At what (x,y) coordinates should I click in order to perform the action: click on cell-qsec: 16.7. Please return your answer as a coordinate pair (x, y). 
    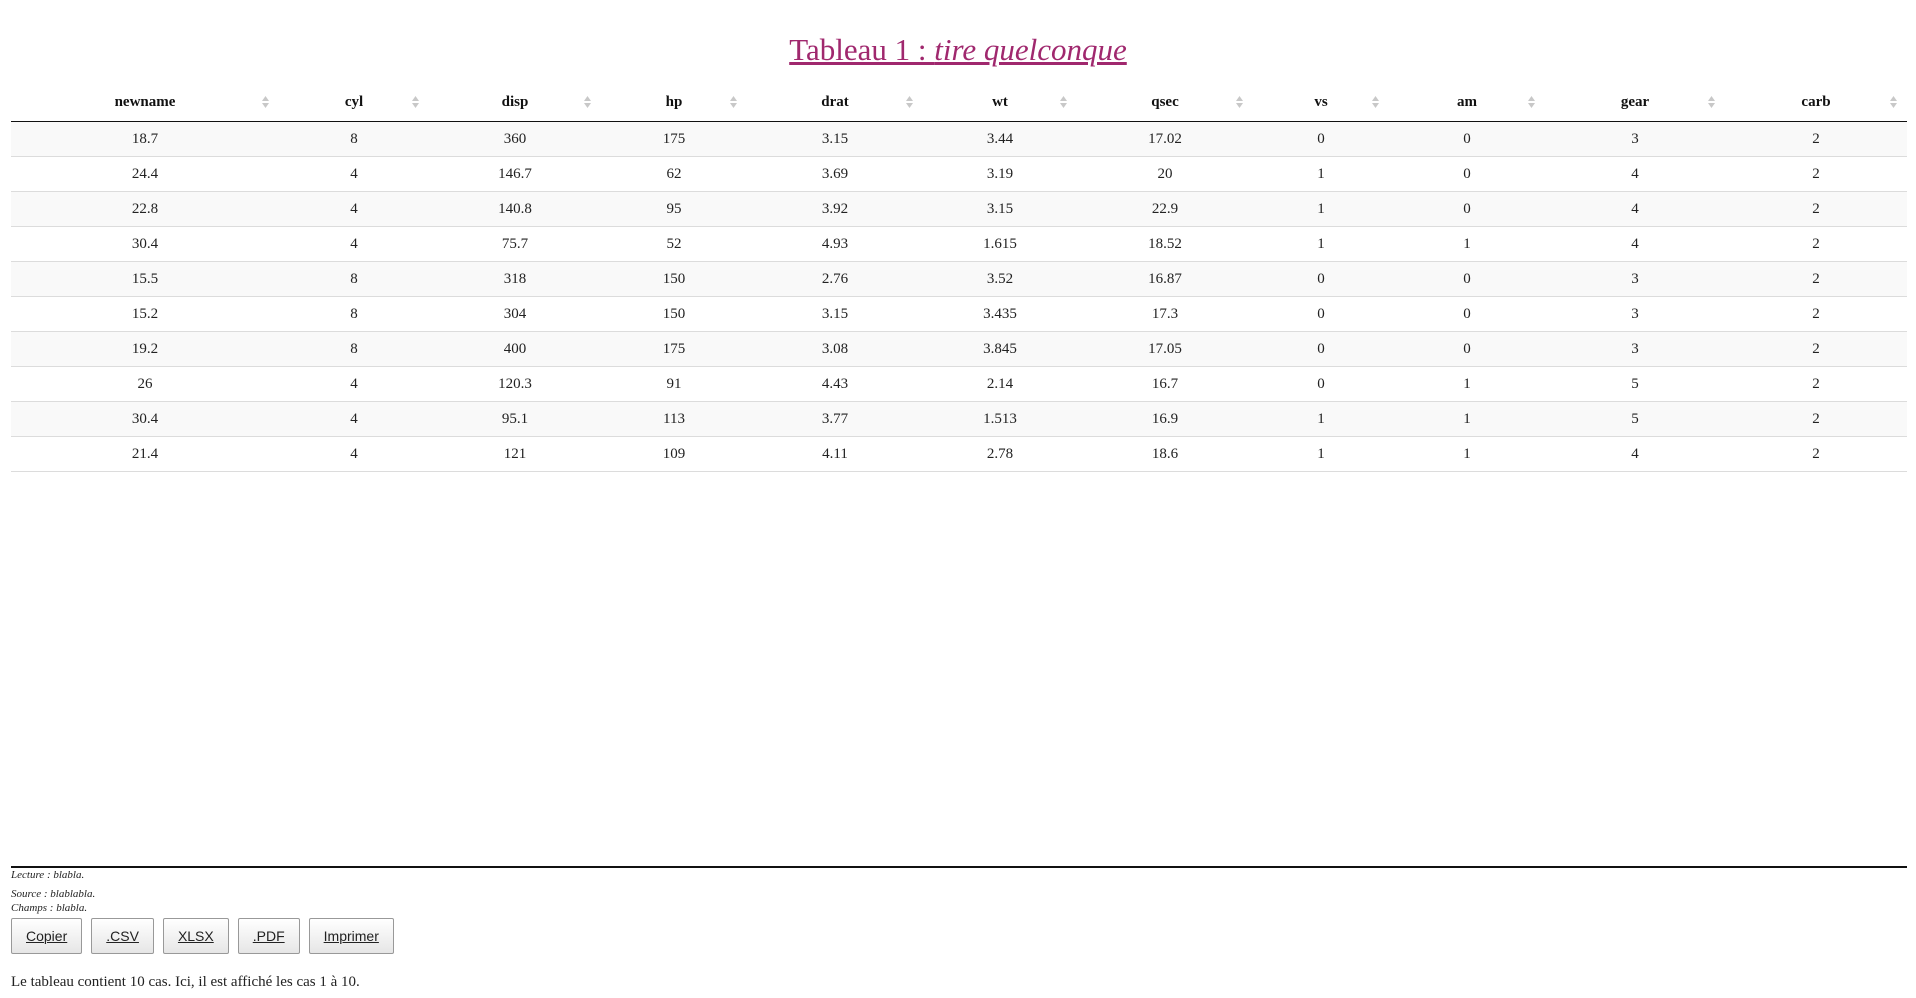
    Looking at the image, I should click on (1165, 384).